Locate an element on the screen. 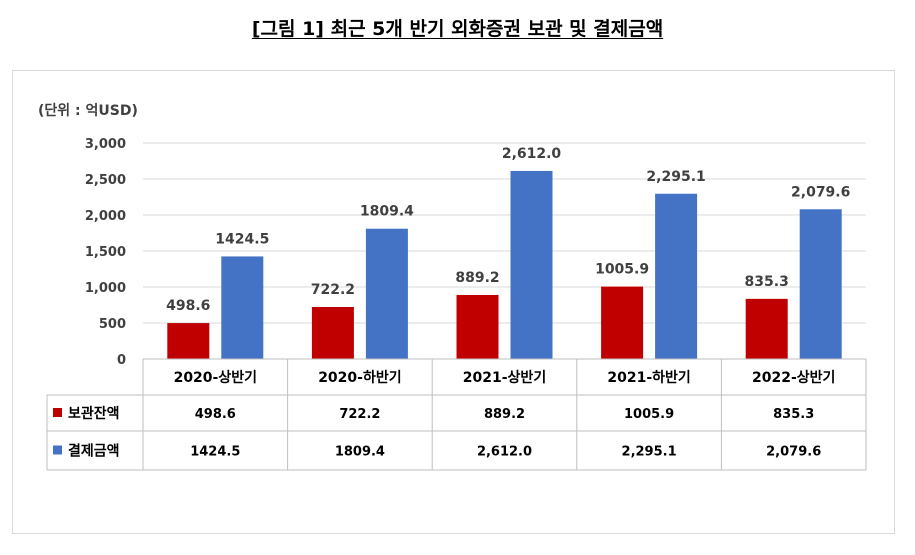 Image resolution: width=915 pixels, height=555 pixels. legend-label: 보관잔액 is located at coordinates (94, 413).